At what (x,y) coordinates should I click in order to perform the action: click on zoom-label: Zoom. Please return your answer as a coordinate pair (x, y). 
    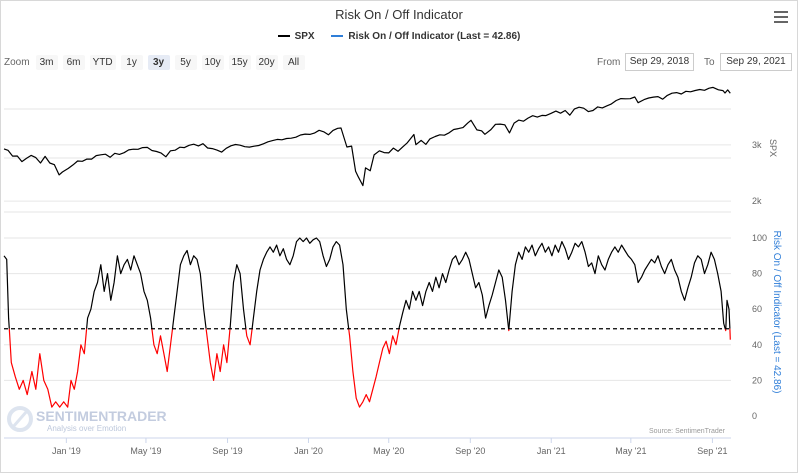
    Looking at the image, I should click on (17, 62).